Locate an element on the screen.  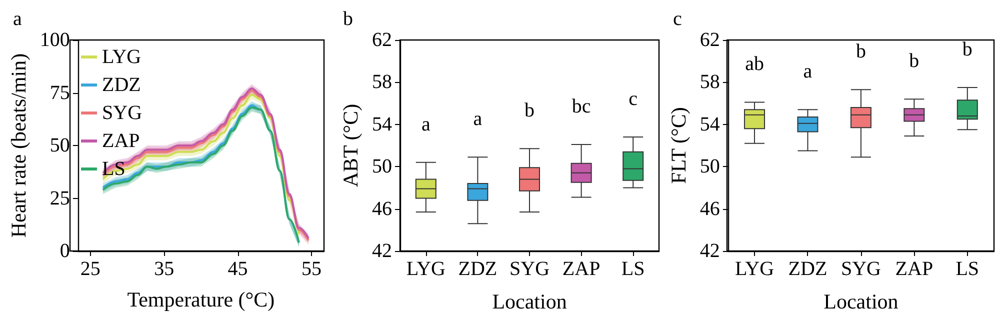
y-axis-title: Heart rate (beats/min) is located at coordinates (18, 145).